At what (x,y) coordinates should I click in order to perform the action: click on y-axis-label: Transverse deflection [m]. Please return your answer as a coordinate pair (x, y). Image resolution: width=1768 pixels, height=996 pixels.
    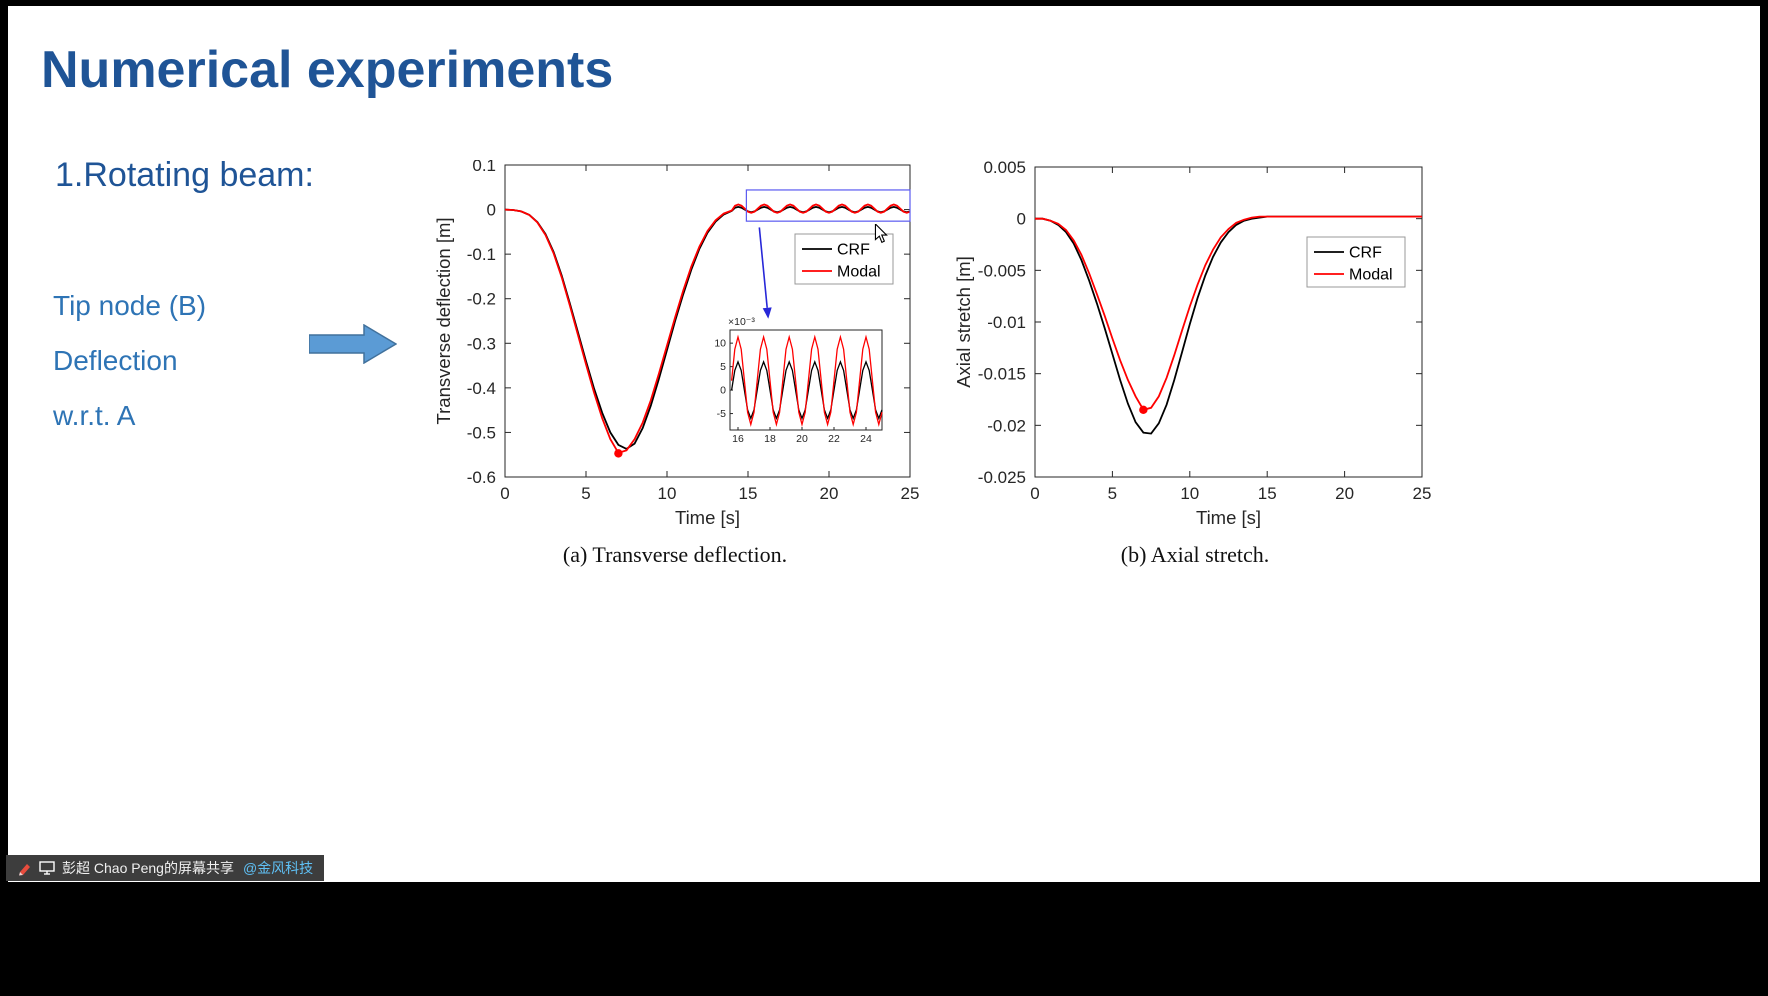
    Looking at the image, I should click on (443, 320).